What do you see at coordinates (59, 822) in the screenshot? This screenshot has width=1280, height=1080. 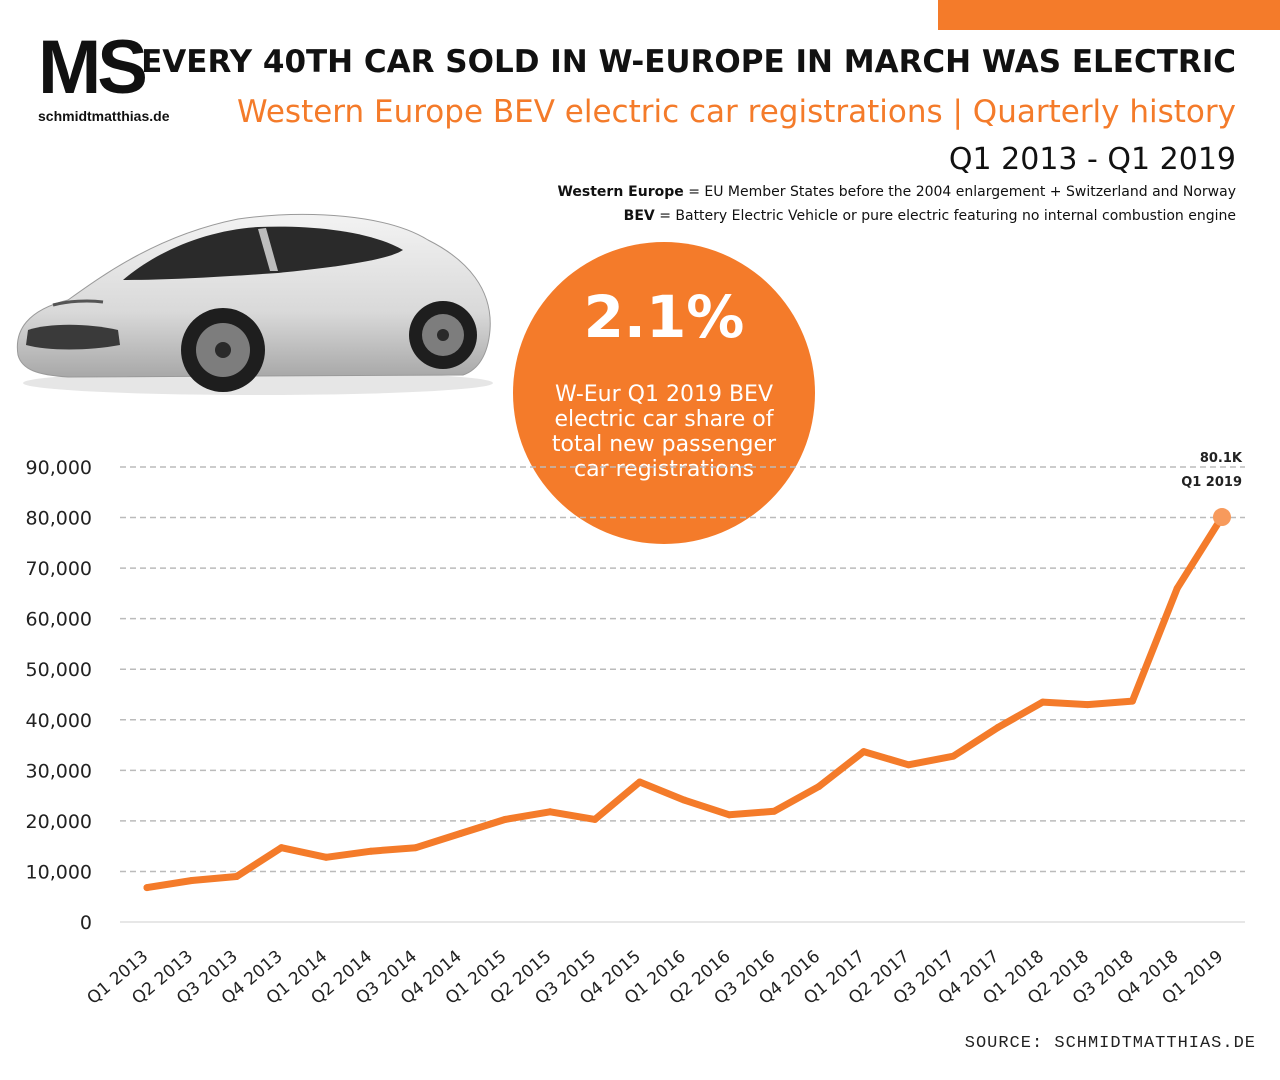 I see `y-tick-label: 20,000` at bounding box center [59, 822].